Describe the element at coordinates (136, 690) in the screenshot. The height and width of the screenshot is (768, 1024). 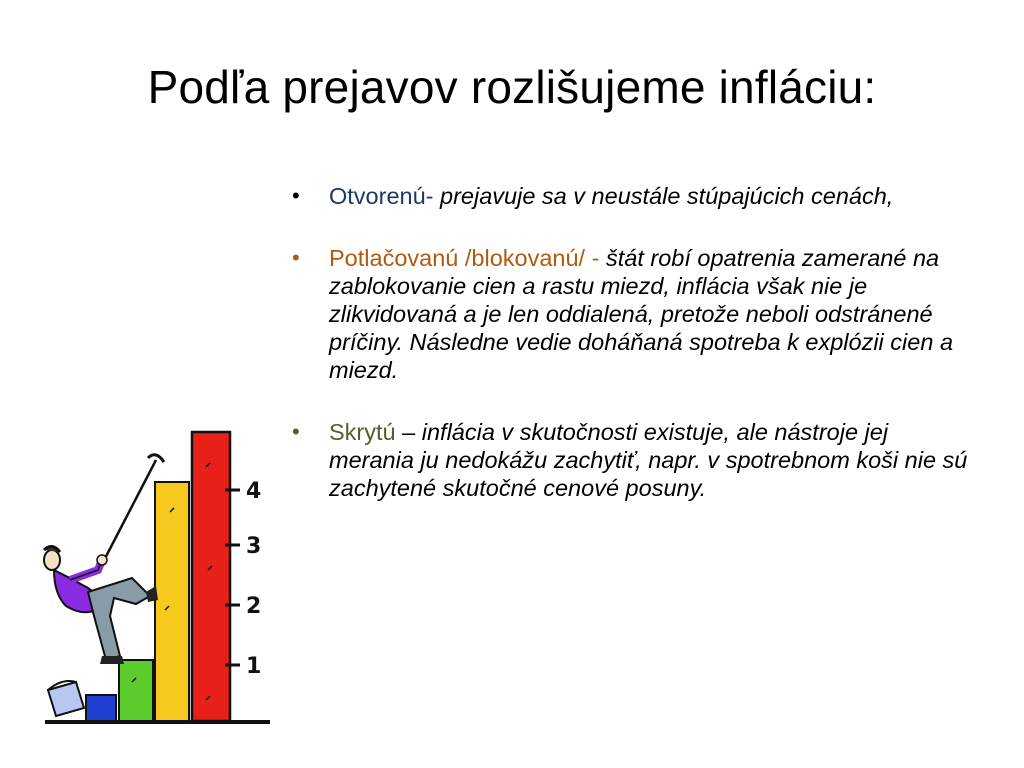
I see `bar-green-icon` at that location.